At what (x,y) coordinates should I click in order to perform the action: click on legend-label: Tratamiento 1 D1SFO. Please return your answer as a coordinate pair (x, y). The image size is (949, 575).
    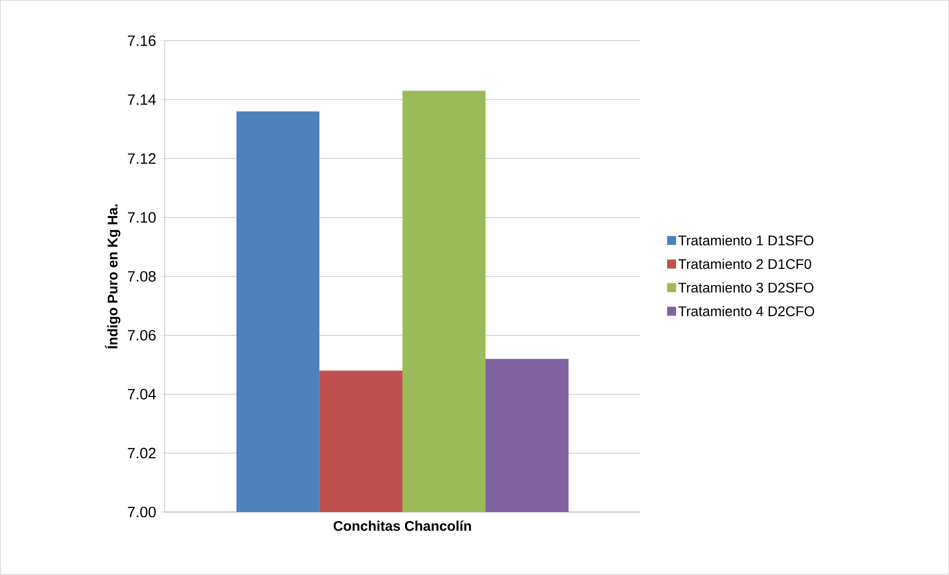
    Looking at the image, I should click on (746, 240).